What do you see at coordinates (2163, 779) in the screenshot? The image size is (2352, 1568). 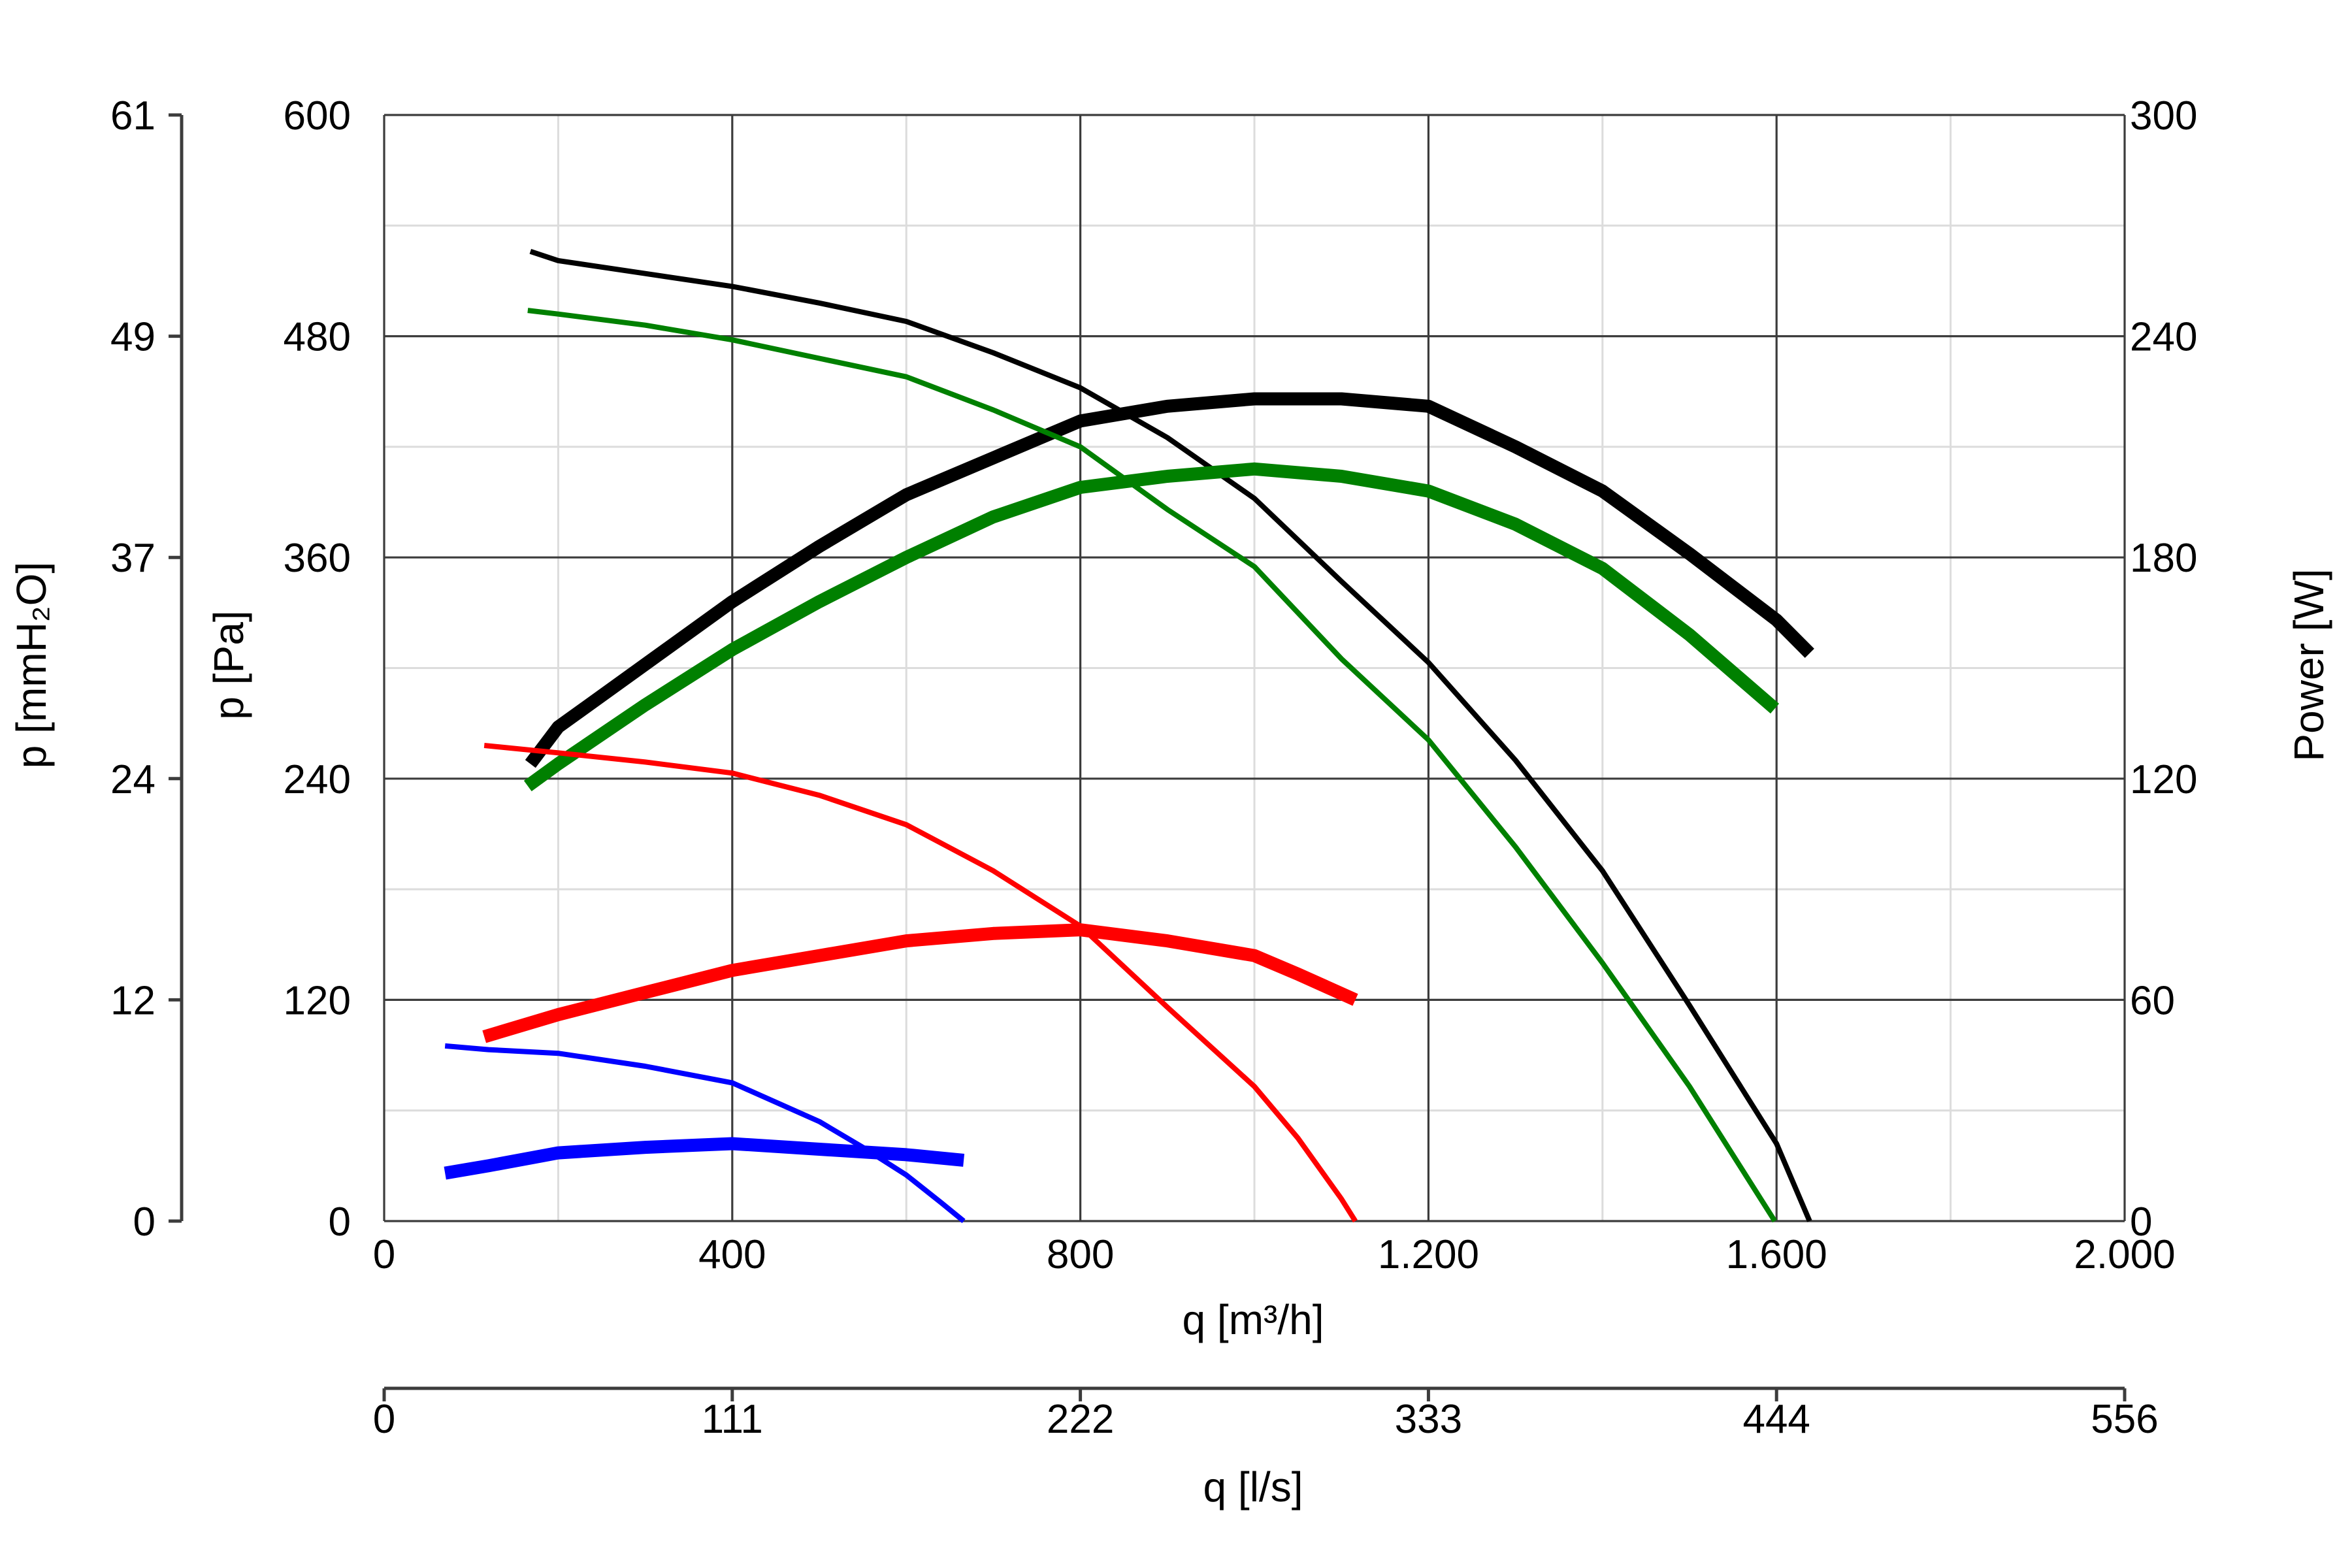 I see `y-right-tick-label: 120` at bounding box center [2163, 779].